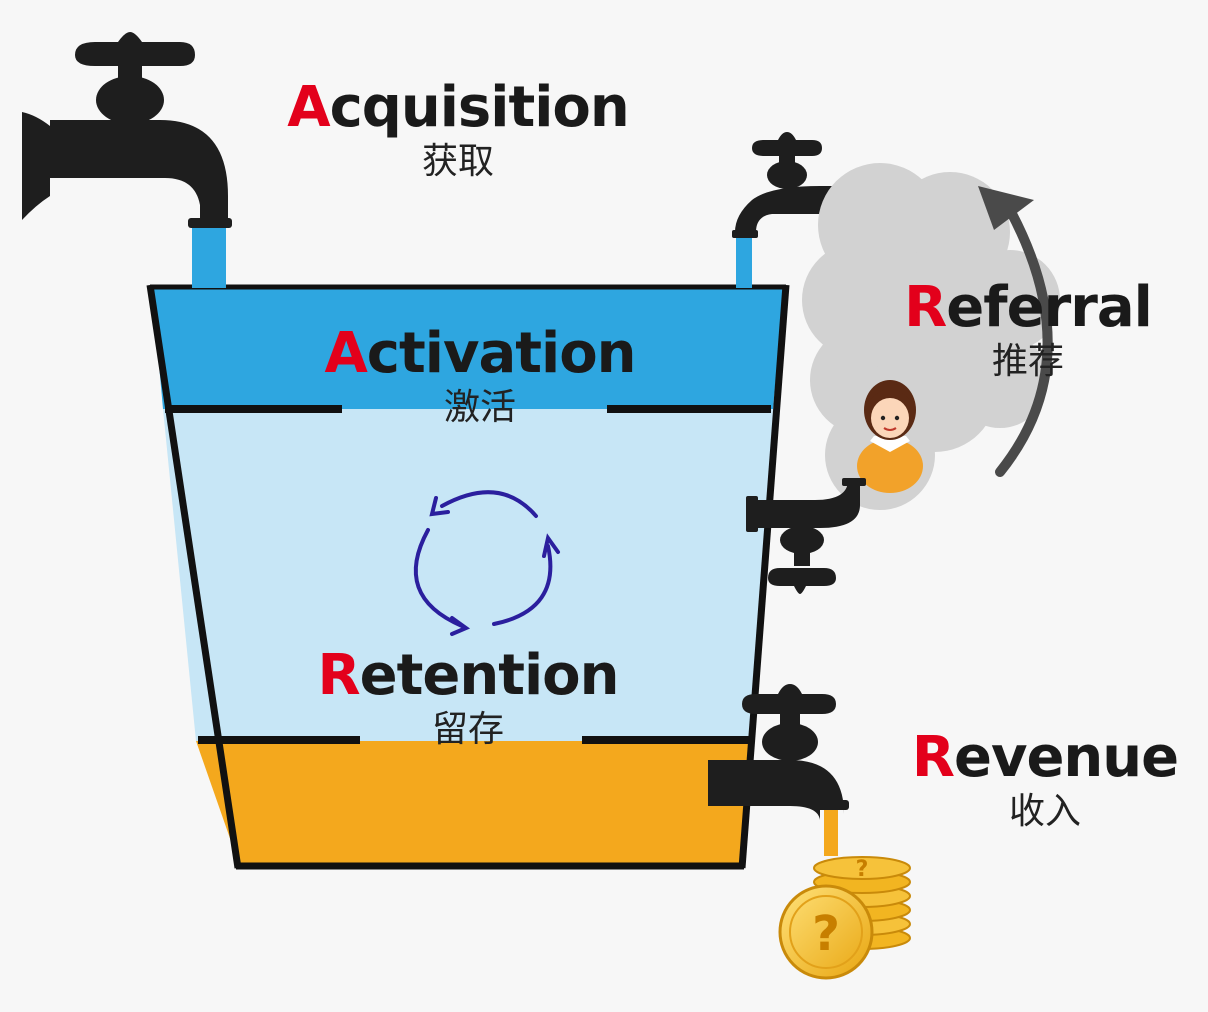 This screenshot has height=1012, width=1208. I want to click on revenue-label: Revenue 收入, so click(1045, 780).